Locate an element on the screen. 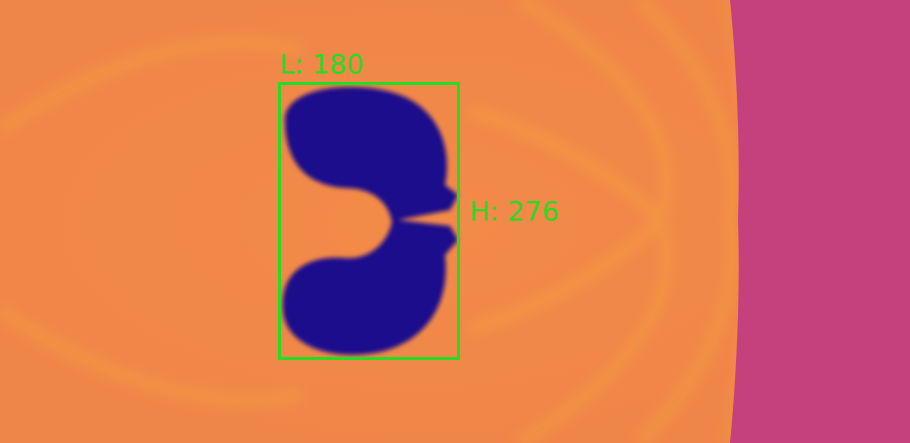 The height and width of the screenshot is (443, 910). height-label: H: 276 is located at coordinates (515, 212).